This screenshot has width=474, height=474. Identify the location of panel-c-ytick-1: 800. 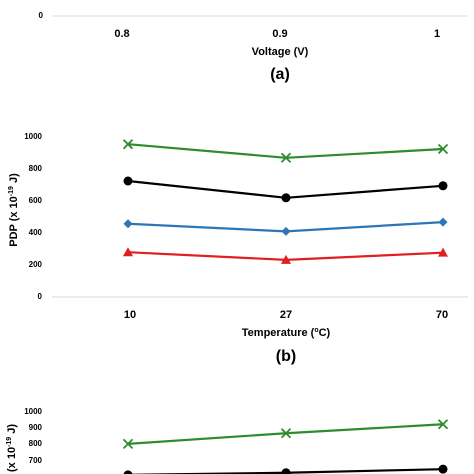
(36, 443).